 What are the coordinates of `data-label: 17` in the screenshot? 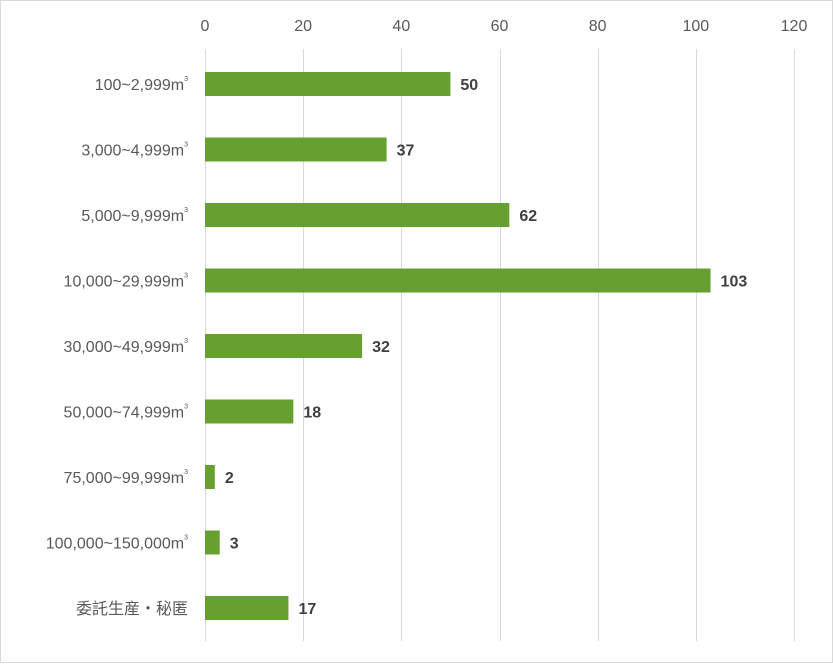 It's located at (307, 609).